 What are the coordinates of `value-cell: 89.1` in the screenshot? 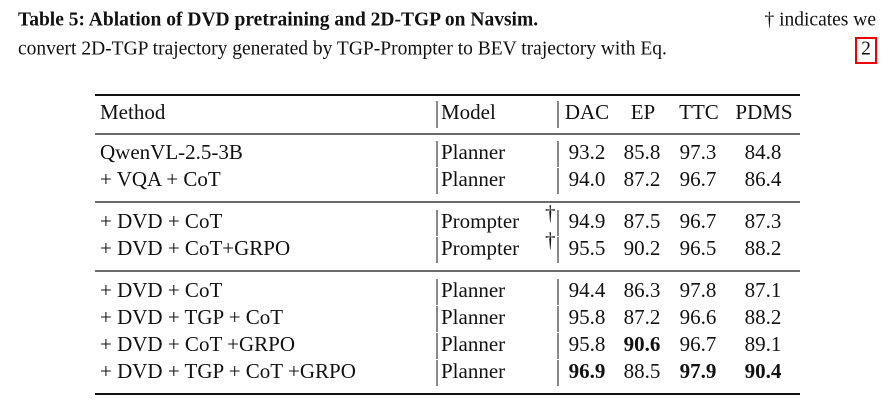 It's located at (763, 344).